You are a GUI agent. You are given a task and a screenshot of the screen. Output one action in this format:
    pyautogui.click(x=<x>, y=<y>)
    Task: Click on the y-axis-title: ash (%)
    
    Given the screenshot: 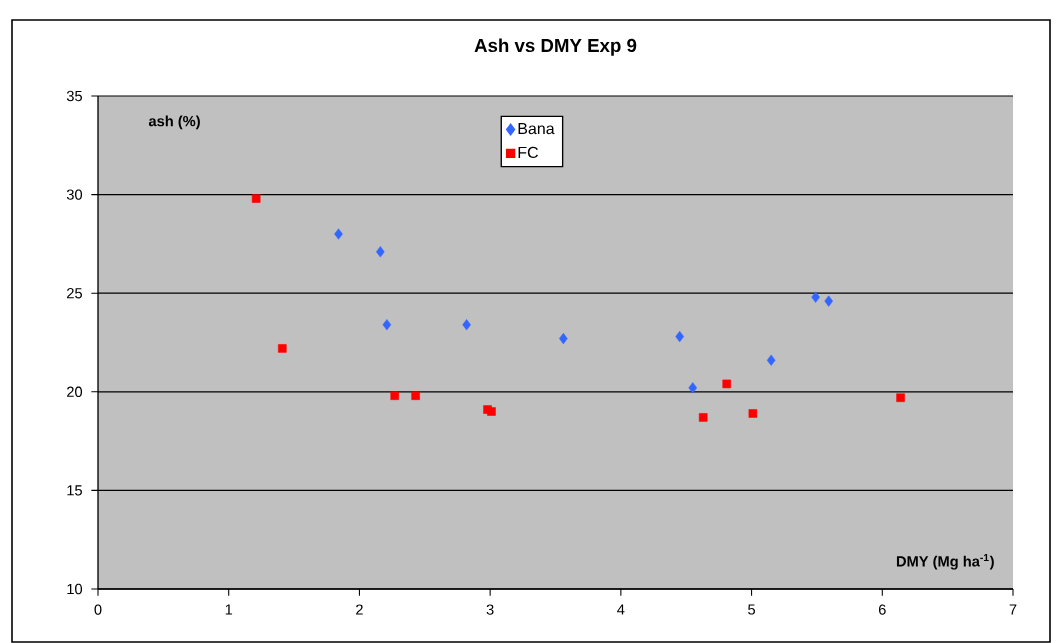 What is the action you would take?
    pyautogui.click(x=174, y=122)
    